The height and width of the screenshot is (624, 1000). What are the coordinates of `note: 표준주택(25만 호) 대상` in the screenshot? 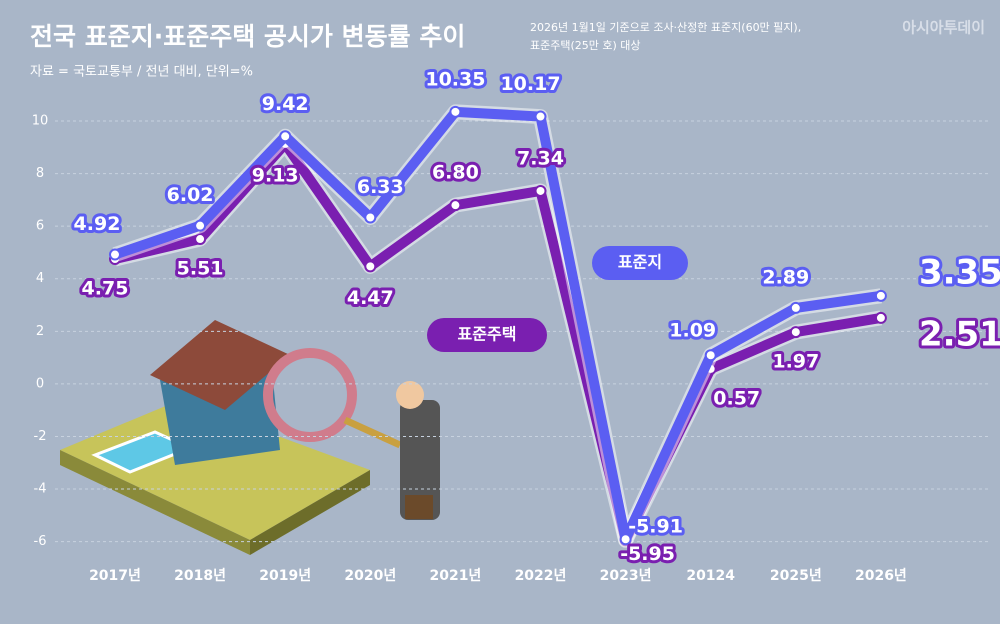 It's located at (585, 45).